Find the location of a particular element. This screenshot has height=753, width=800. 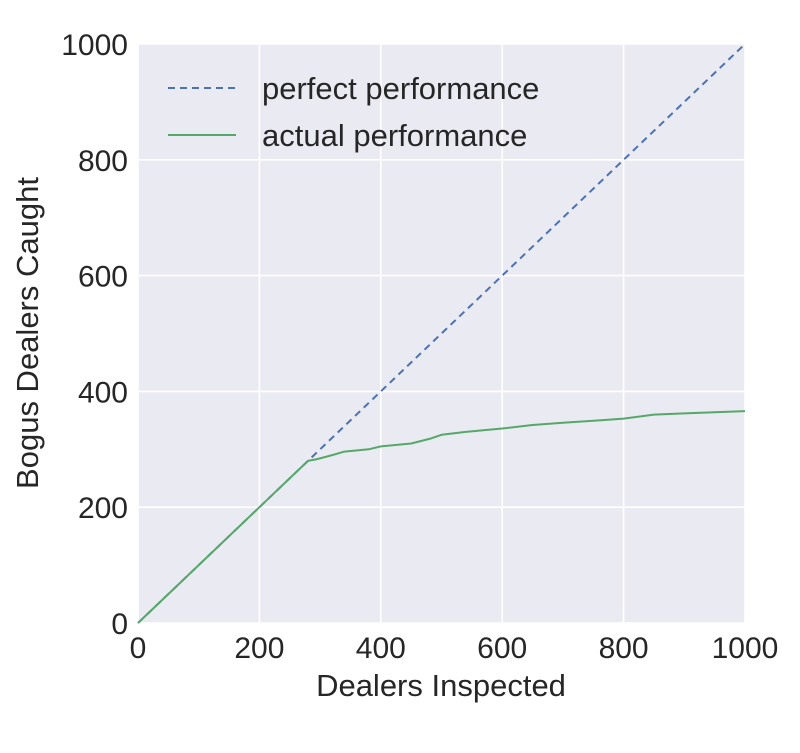

x-axis-label: Dealers Inspected is located at coordinates (441, 685).